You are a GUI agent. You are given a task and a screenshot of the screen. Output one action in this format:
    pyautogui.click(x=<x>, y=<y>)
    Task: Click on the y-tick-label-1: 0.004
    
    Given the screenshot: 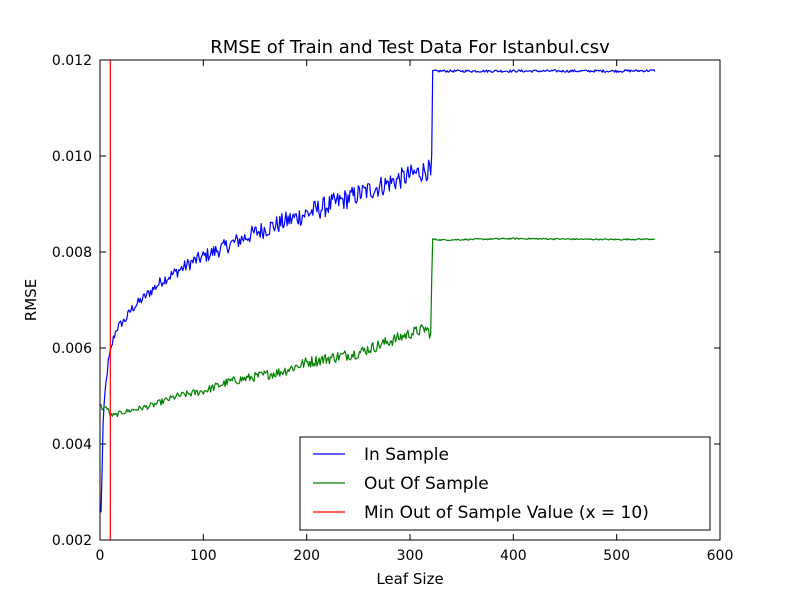 What is the action you would take?
    pyautogui.click(x=72, y=445)
    